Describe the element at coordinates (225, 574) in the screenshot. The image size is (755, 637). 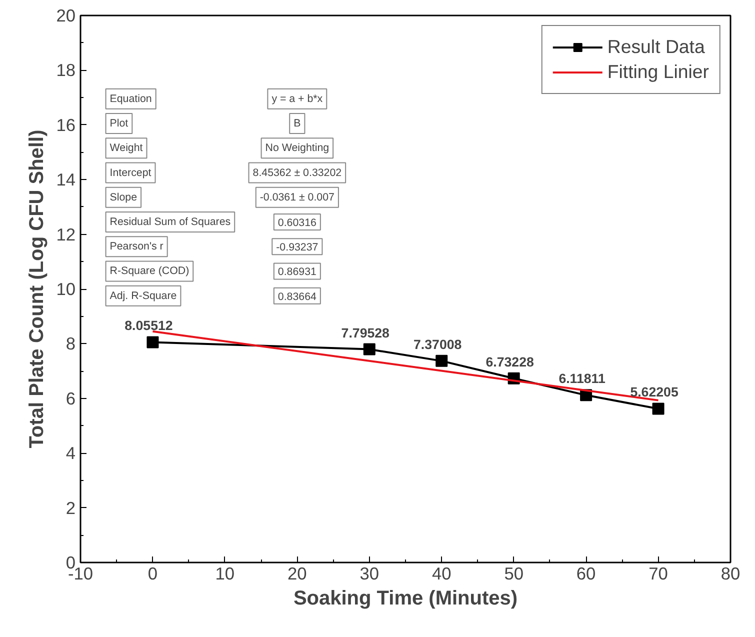
I see `x-tick-label: 10` at that location.